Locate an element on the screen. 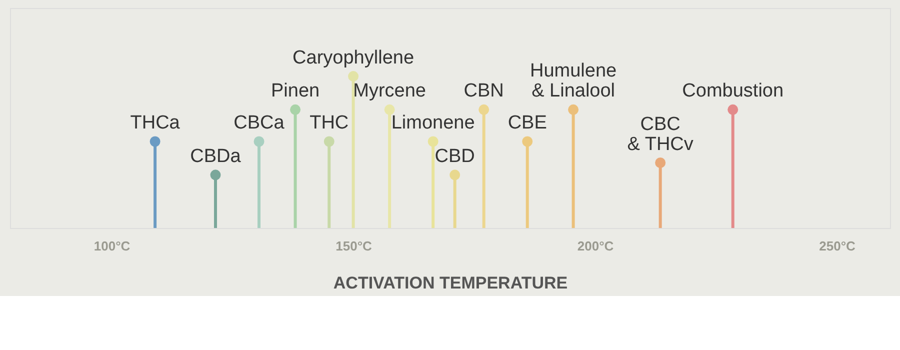 Image resolution: width=900 pixels, height=350 pixels. annotation: Limonene is located at coordinates (433, 123).